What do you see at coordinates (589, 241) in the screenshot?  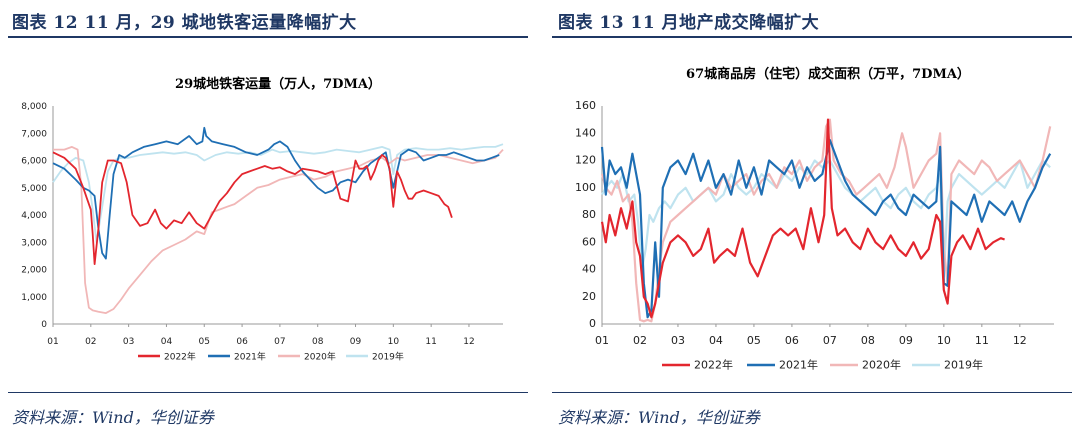 I see `y-tick-label: 60` at bounding box center [589, 241].